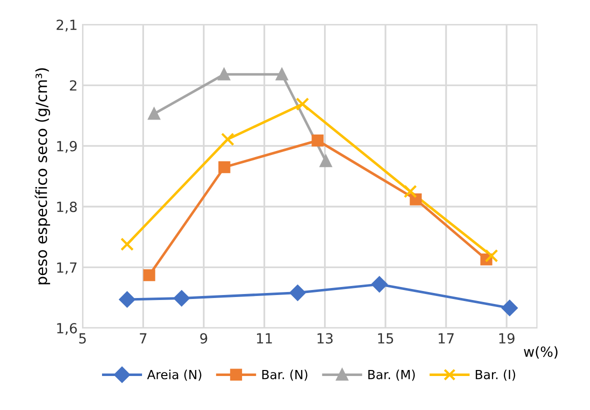 The width and height of the screenshot is (590, 410). What do you see at coordinates (285, 375) in the screenshot?
I see `legend-label: Bar. (N)` at bounding box center [285, 375].